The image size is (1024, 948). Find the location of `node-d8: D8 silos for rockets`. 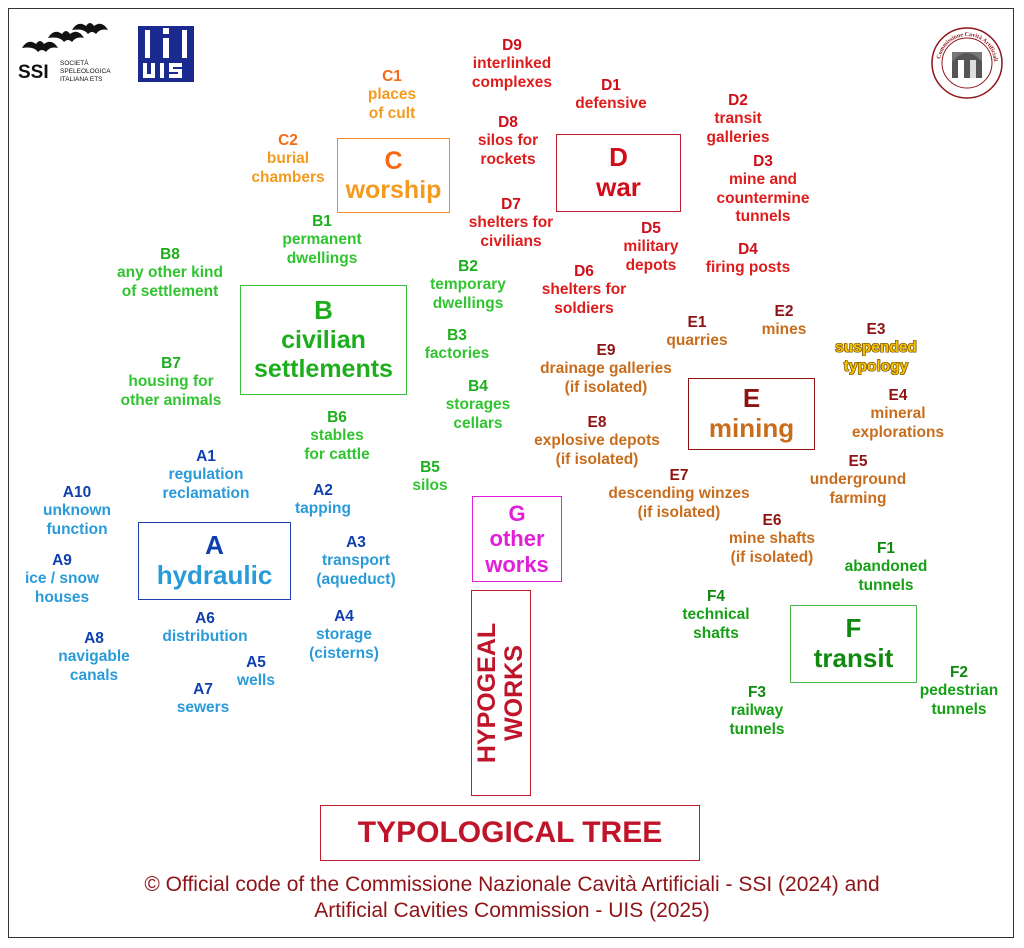

node-d8: D8 silos for rockets is located at coordinates (508, 141).